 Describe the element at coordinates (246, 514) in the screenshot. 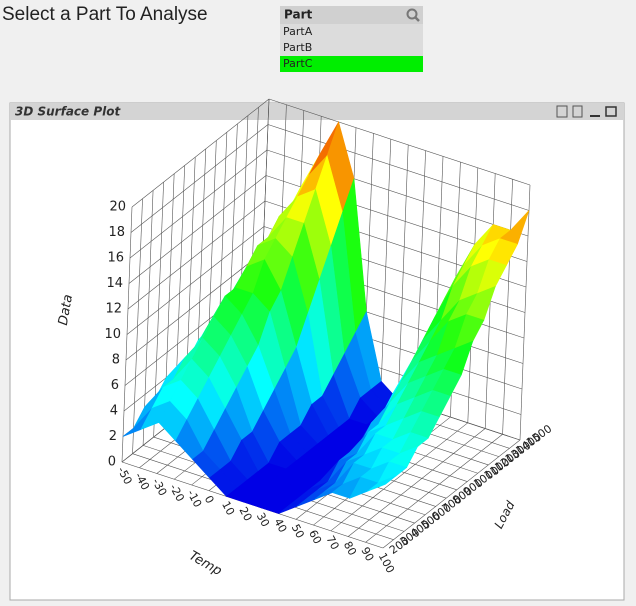

I see `x-tick-label: 20` at that location.